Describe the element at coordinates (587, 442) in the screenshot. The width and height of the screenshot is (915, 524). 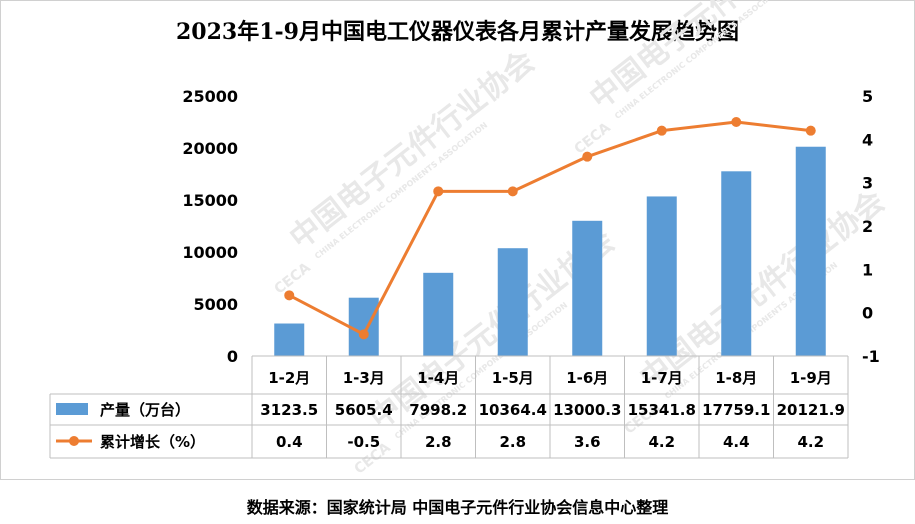
I see `table-value-growth: 3.6` at that location.